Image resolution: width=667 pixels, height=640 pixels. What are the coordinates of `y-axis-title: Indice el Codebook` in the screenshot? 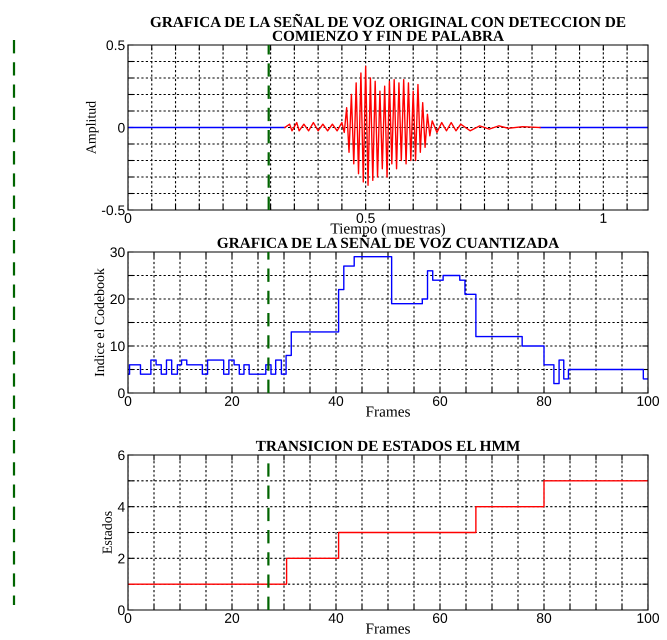 It's located at (99, 322).